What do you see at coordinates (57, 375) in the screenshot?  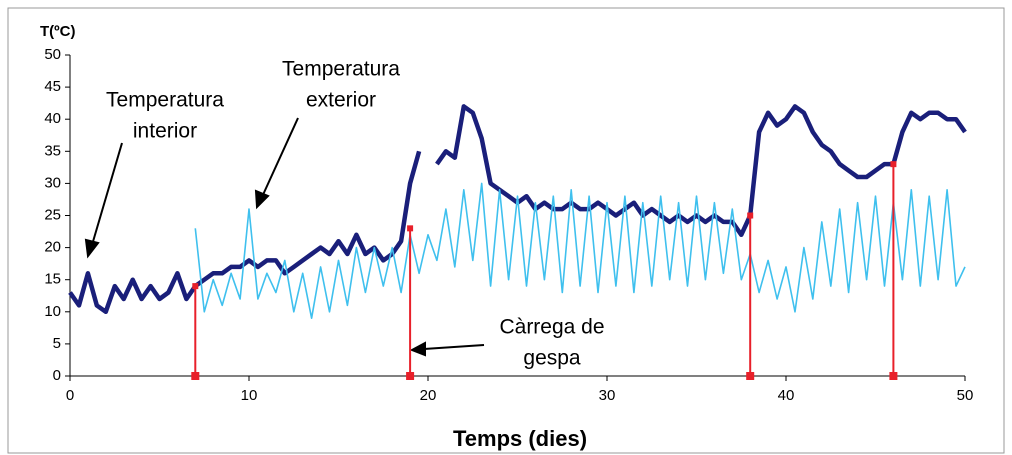 I see `y-tick-label: 0` at bounding box center [57, 375].